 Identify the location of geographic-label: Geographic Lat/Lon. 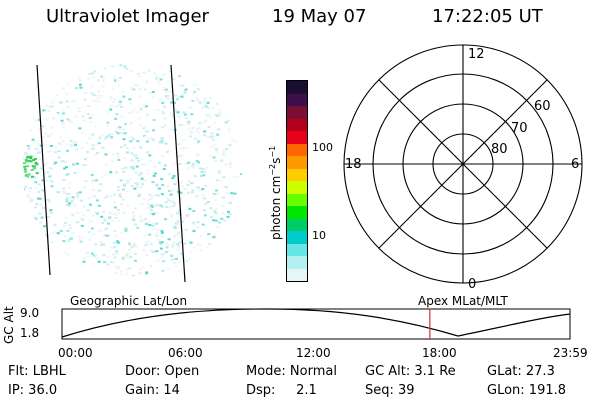
(129, 301).